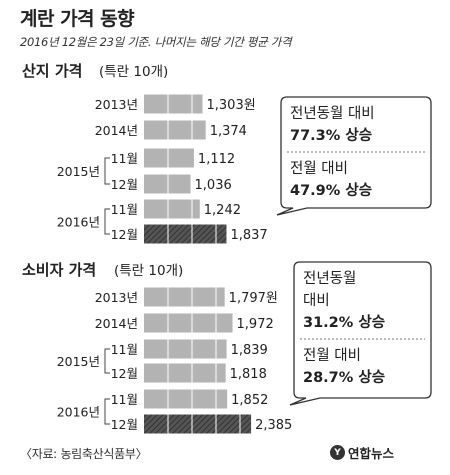 The width and height of the screenshot is (450, 475). I want to click on page-subtitle: 2016년 12월은 23일 기준. 나머지는 해당 기간 평균 가격, so click(156, 42).